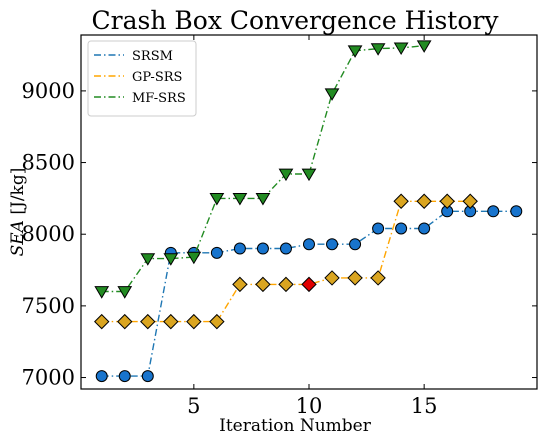 This screenshot has height=438, width=550. I want to click on legend-label-gp-srs: GP-SRS, so click(157, 77).